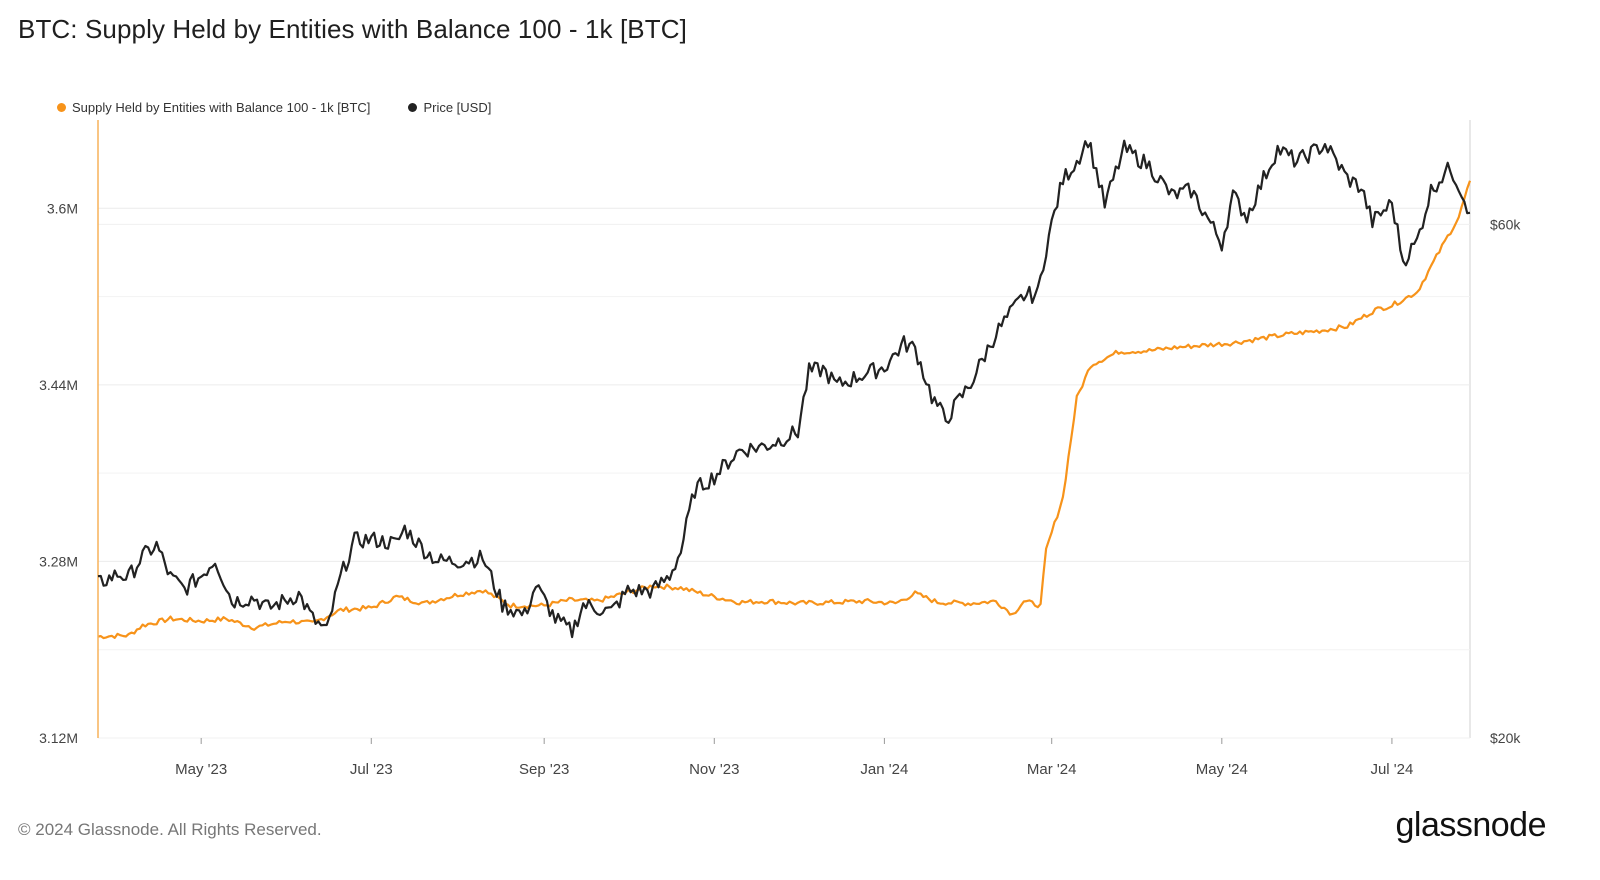 Image resolution: width=1600 pixels, height=880 pixels. What do you see at coordinates (58, 561) in the screenshot?
I see `y-left-tick-label: 3.28M` at bounding box center [58, 561].